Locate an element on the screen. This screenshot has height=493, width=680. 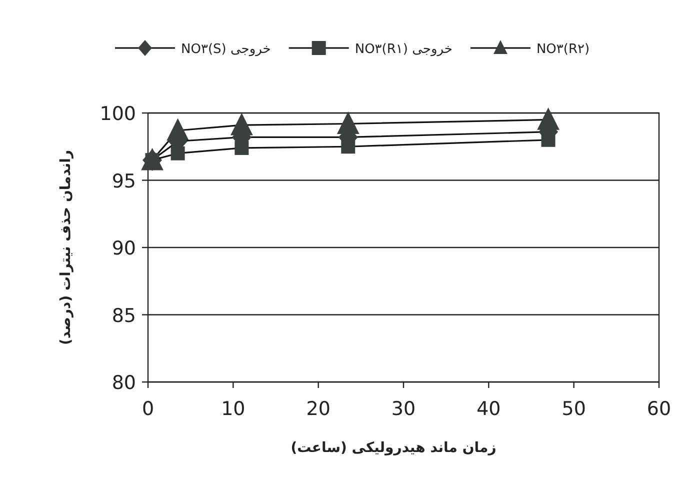
legend-label: NO۳(R۲) is located at coordinates (563, 49).